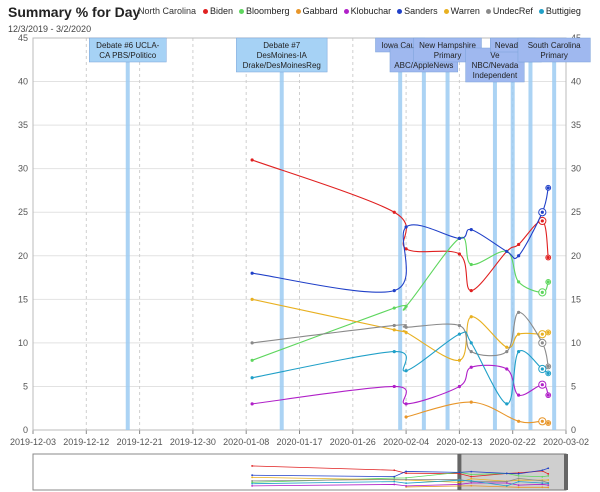  I want to click on legend-item-bloomberg: Bloomberg, so click(264, 11).